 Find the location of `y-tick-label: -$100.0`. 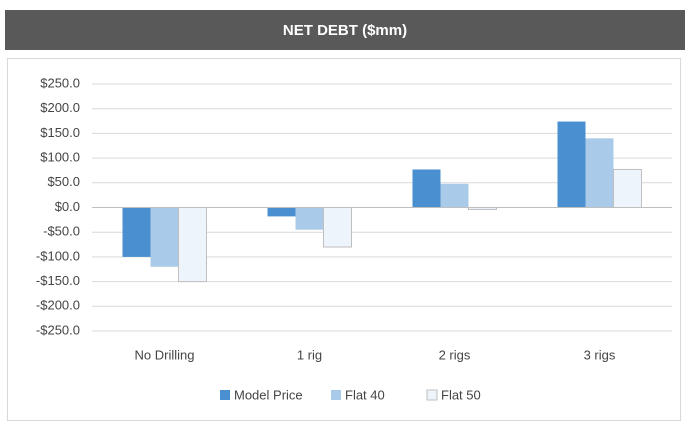

y-tick-label: -$100.0 is located at coordinates (58, 255).